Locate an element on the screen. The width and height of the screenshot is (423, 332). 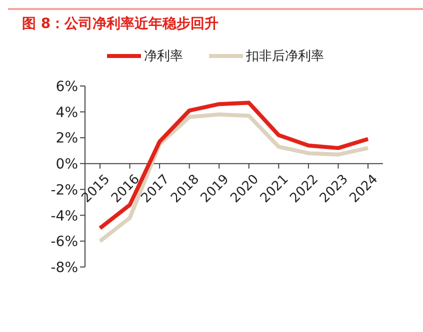
y-tick-label: 2% is located at coordinates (67, 138).